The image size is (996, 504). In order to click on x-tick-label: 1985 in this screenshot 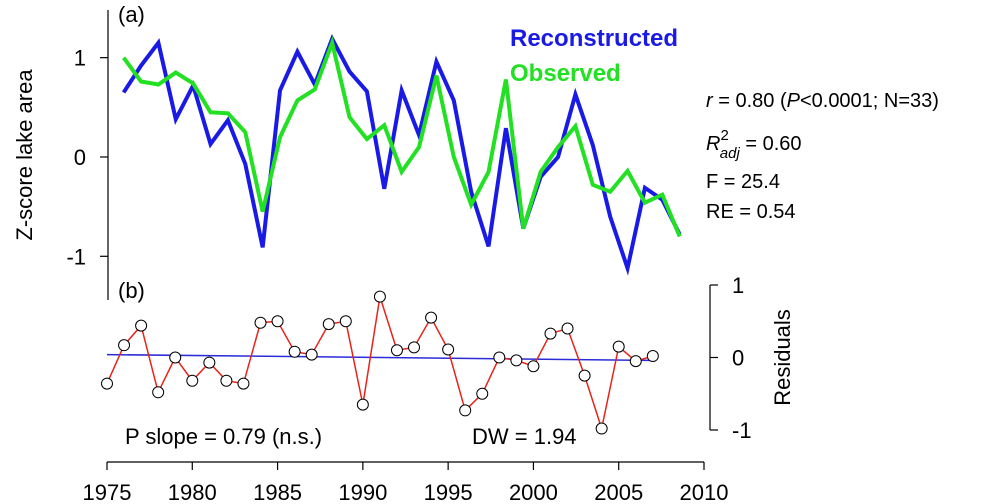, I will do `click(277, 492)`.